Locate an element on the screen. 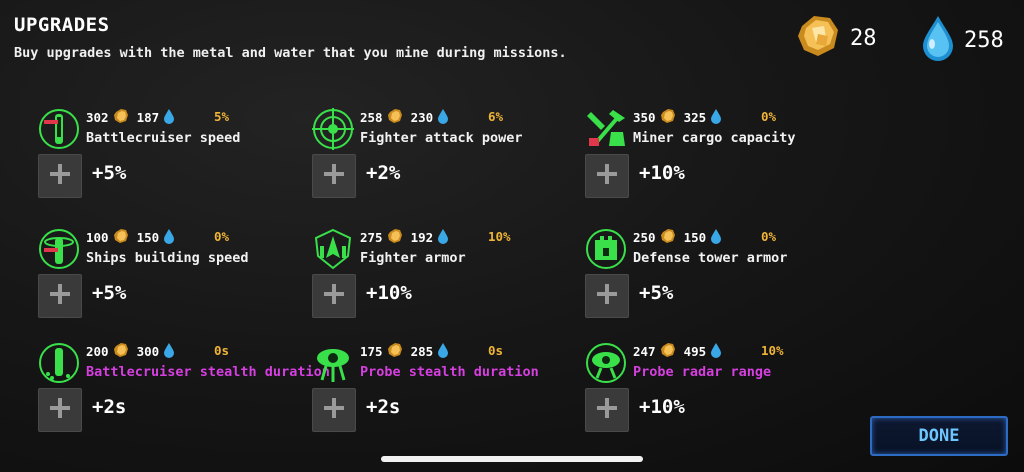 This screenshot has height=472, width=1024. metal-cost: 302 is located at coordinates (97, 117).